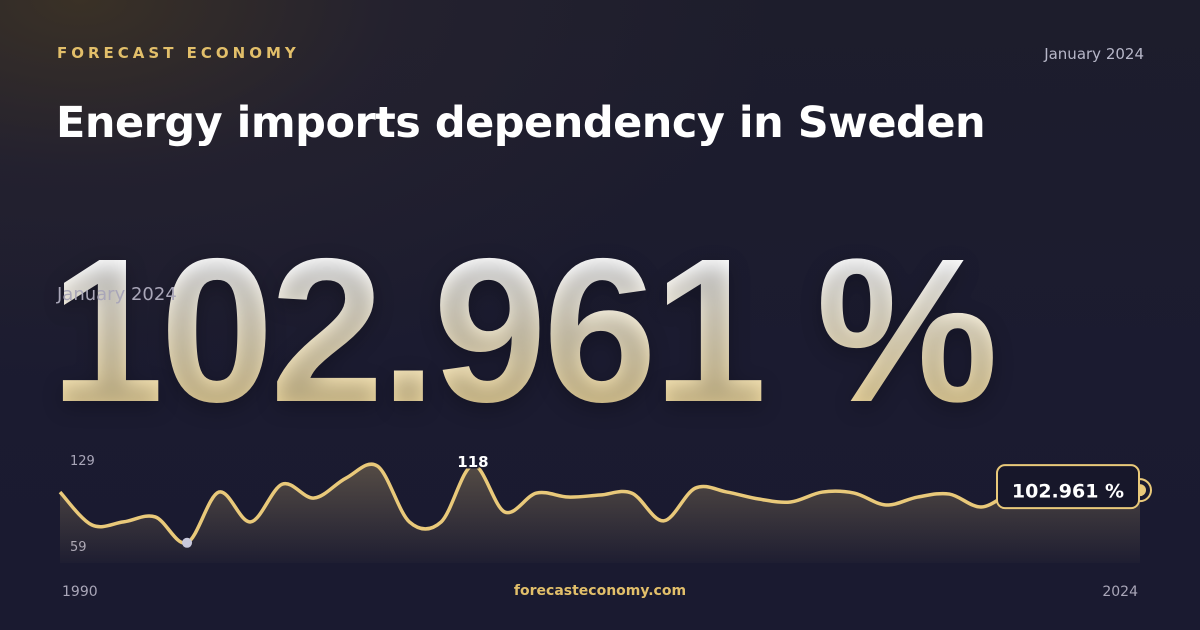 This screenshot has width=1200, height=630. Describe the element at coordinates (521, 123) in the screenshot. I see `chart-title: Energy imports dependency in Sweden` at that location.